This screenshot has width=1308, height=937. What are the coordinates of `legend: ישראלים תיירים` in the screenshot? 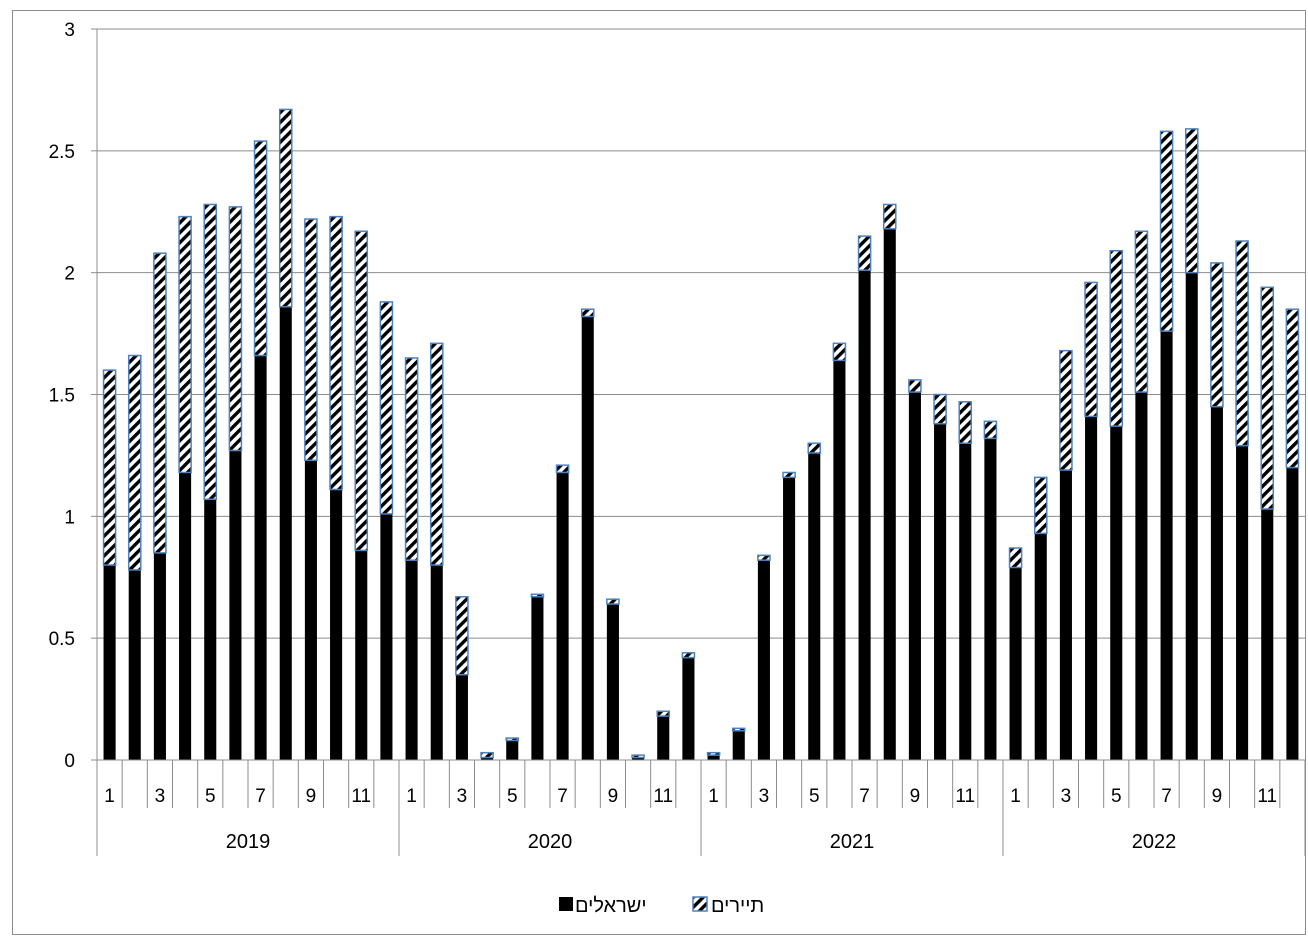 It's located at (661, 906).